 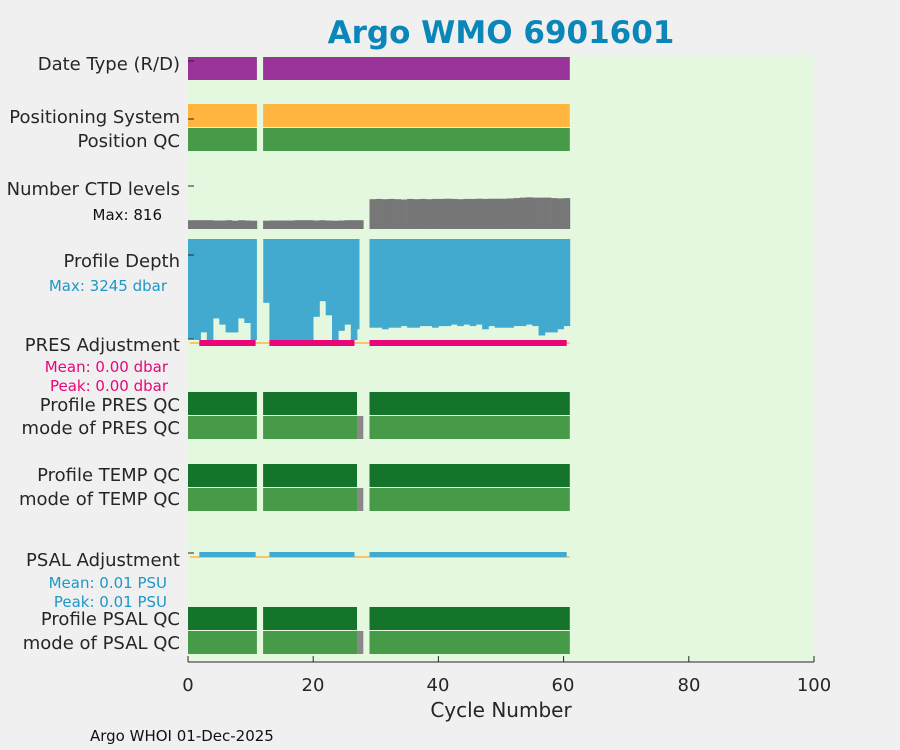 I want to click on annotation-ctd-max: Max: 816, so click(x=127, y=215).